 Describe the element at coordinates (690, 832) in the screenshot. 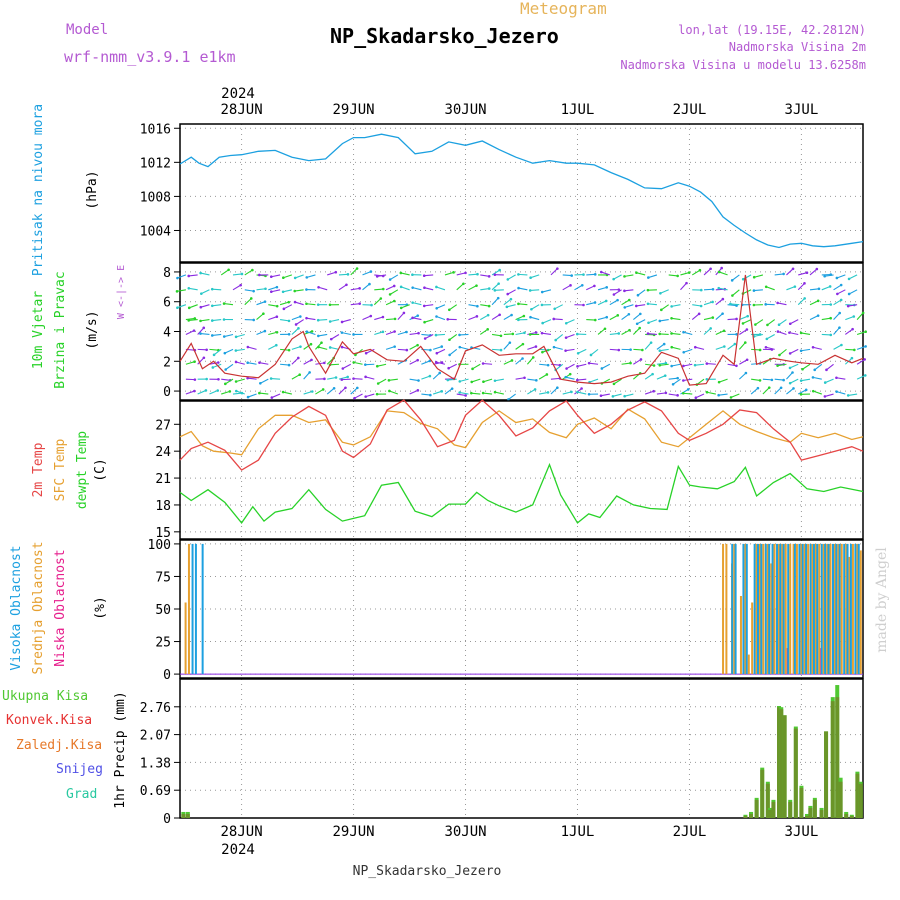

I see `x-tick-label: 2JUL` at that location.